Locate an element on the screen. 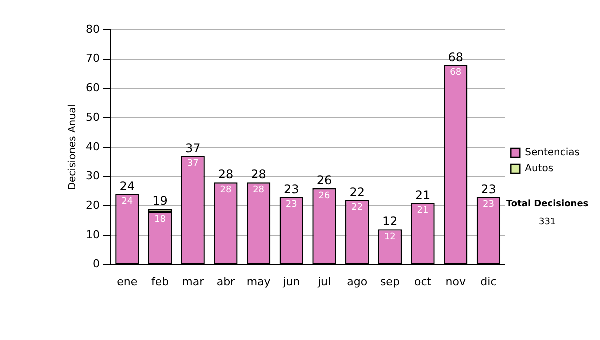  data-label: 21 is located at coordinates (423, 211).